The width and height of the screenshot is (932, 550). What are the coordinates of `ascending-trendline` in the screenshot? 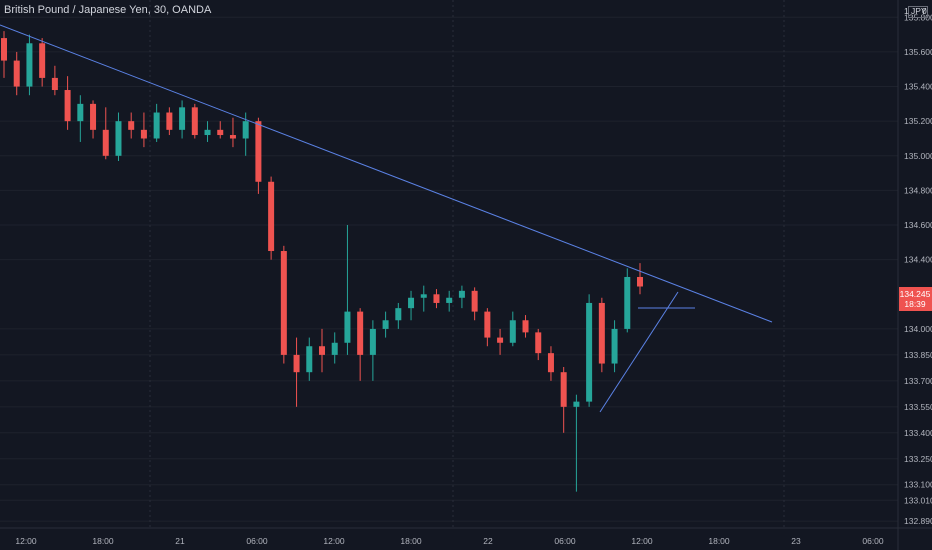 It's located at (639, 352).